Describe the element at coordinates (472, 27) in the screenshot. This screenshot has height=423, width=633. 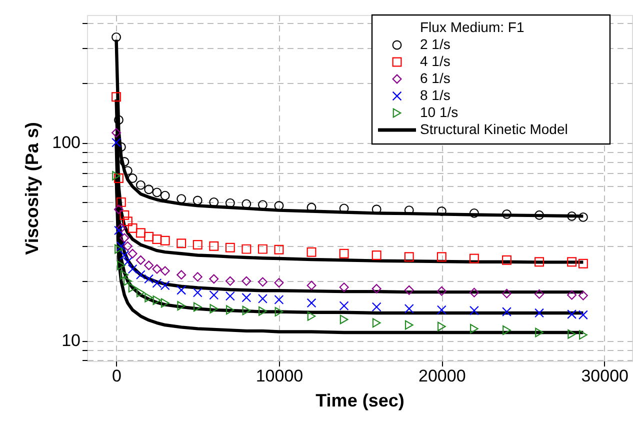
I see `legend-title: Flux Medium: F1` at that location.